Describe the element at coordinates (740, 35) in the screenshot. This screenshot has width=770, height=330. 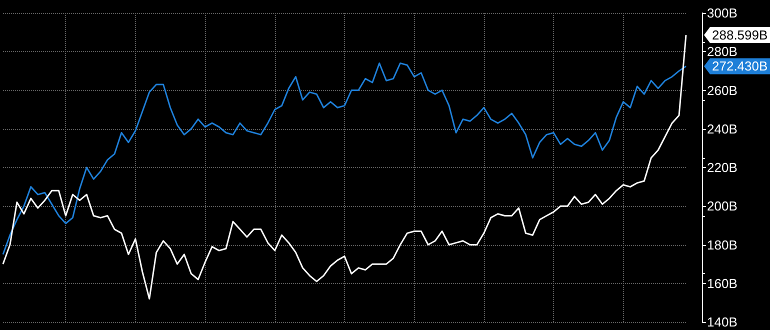
I see `text: 288.599B` at that location.